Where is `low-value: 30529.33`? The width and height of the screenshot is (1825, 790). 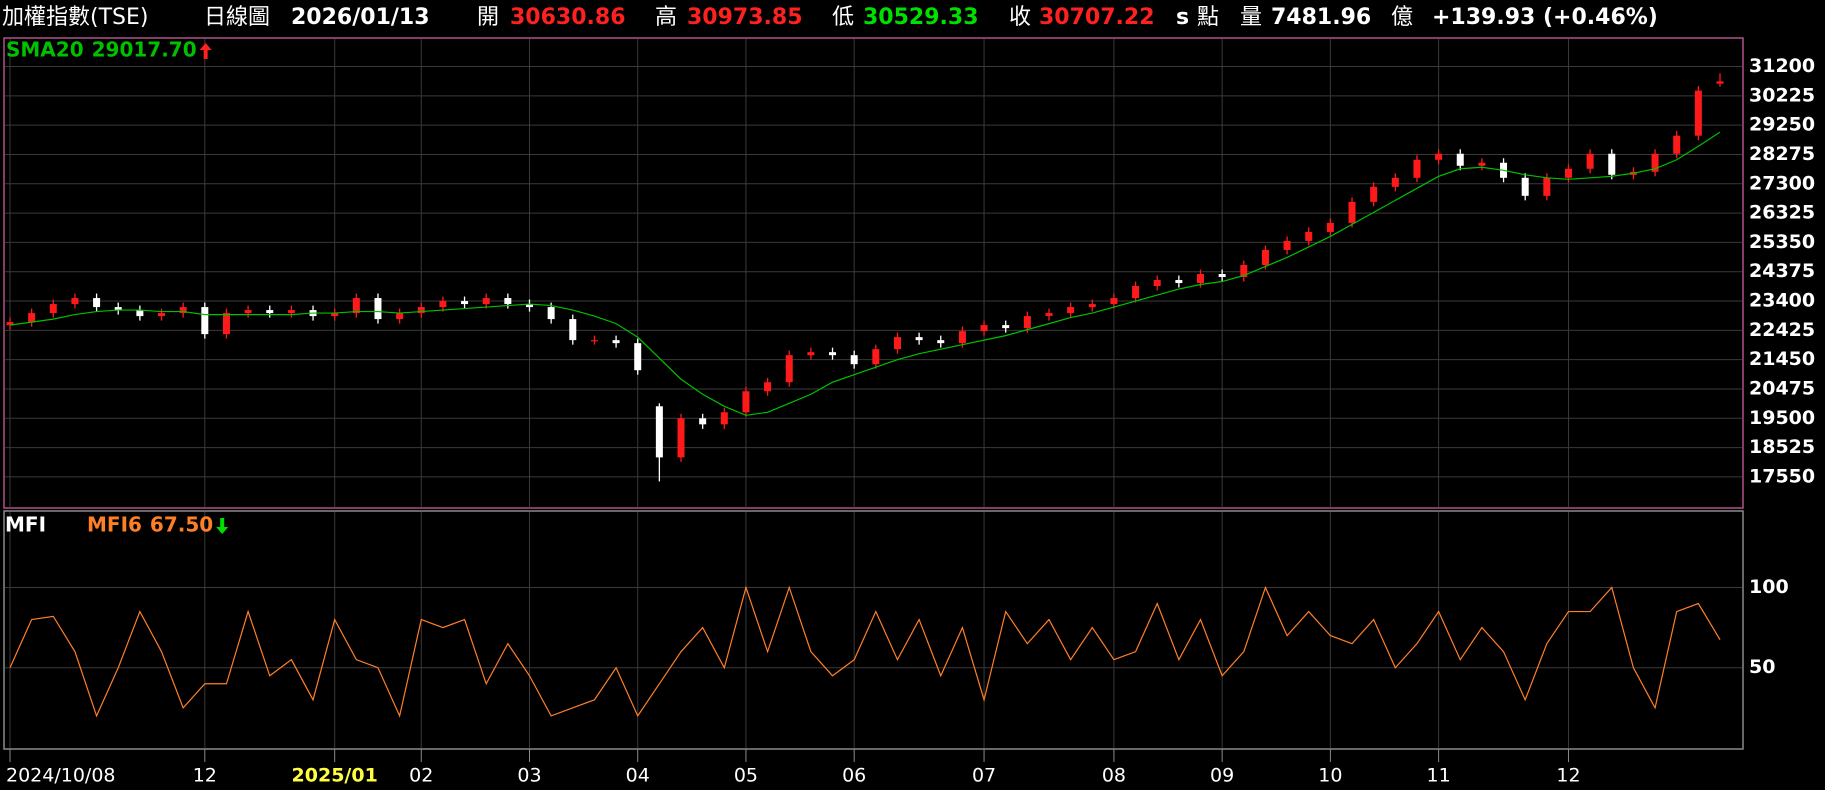
low-value: 30529.33 is located at coordinates (921, 17).